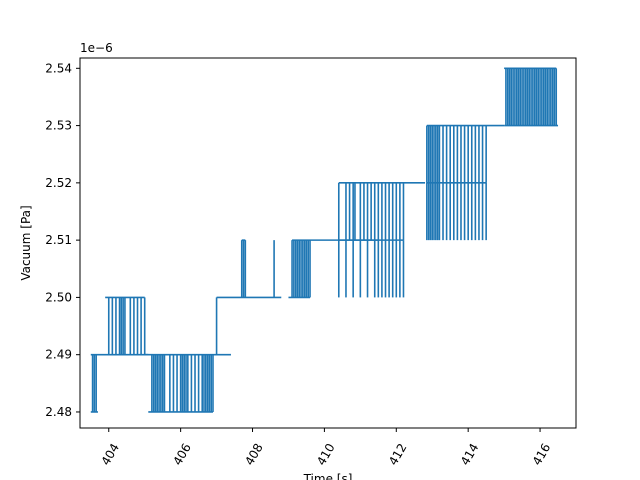 This screenshot has height=480, width=640. I want to click on y-axis: 2.48 2.49 2.50 2.51 2.52 2.53 2.54, so click(62, 240).